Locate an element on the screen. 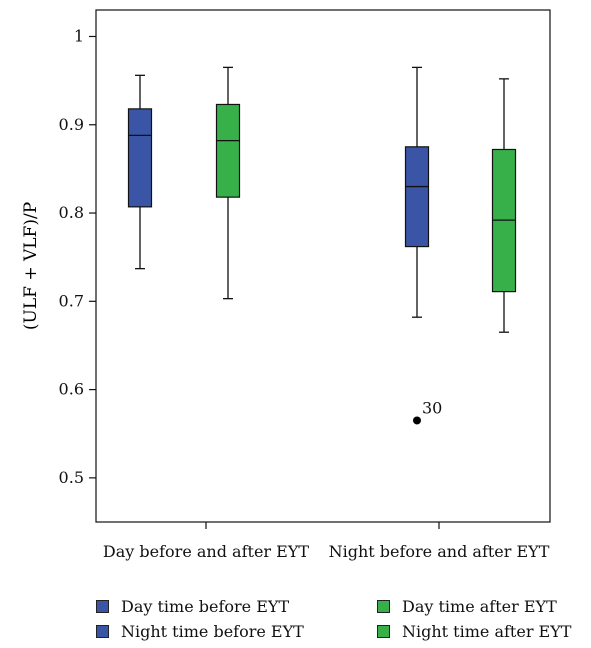 This screenshot has height=648, width=591. legend-item: Day time after EYT is located at coordinates (467, 606).